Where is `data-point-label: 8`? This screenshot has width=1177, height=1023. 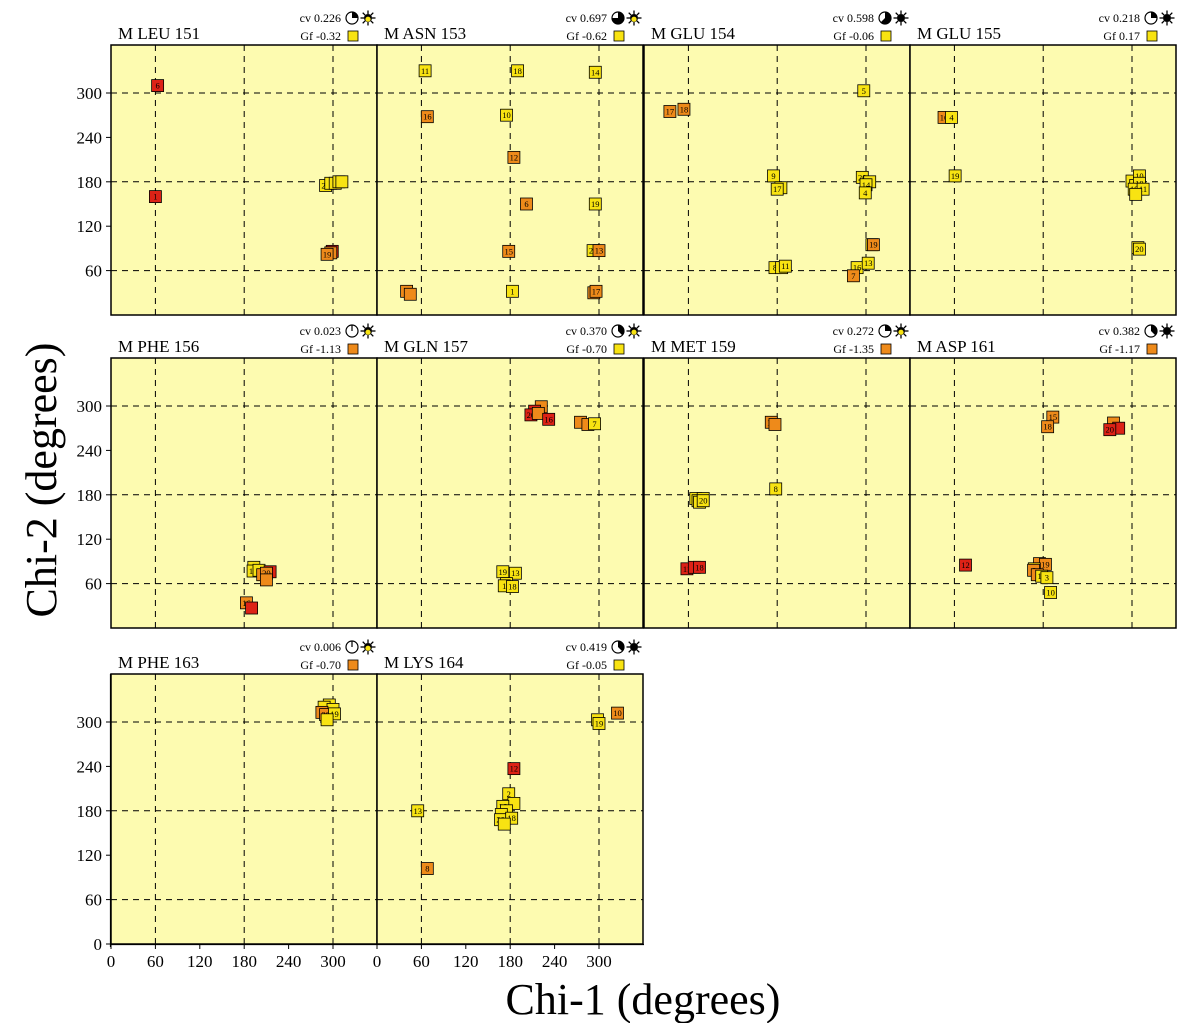
data-point-label: 8 is located at coordinates (776, 489).